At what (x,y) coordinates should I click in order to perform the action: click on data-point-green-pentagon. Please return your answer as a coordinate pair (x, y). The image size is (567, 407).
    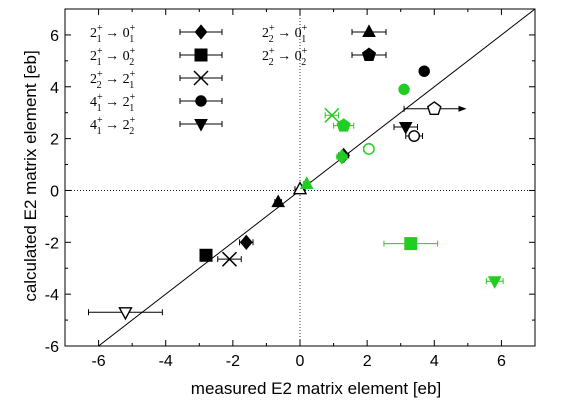
    Looking at the image, I should click on (344, 125).